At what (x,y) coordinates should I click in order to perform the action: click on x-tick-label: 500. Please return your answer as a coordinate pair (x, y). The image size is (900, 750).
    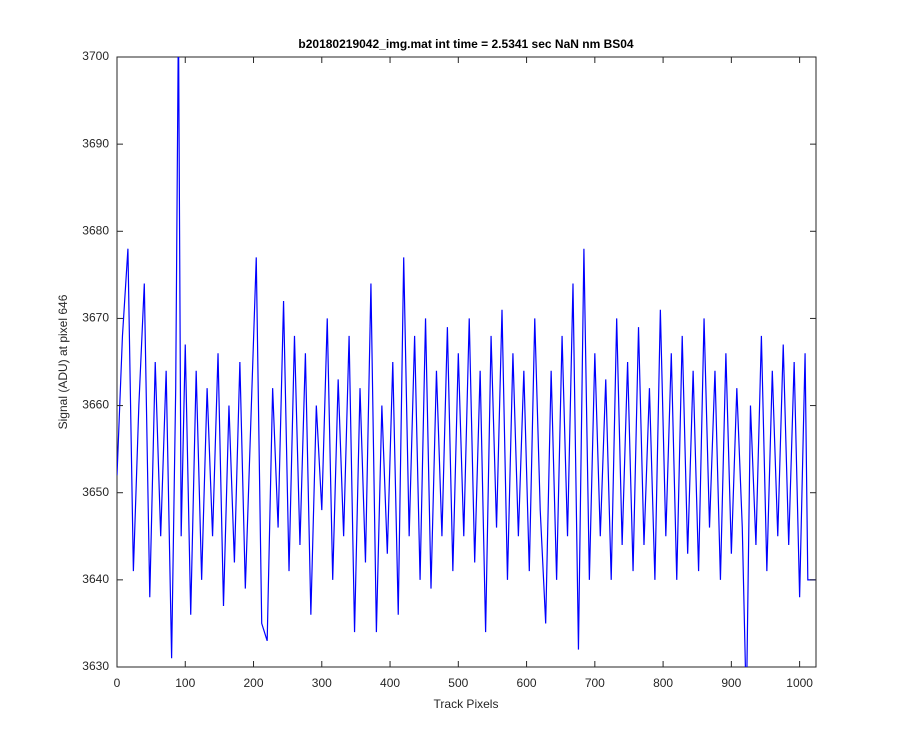
    Looking at the image, I should click on (458, 683).